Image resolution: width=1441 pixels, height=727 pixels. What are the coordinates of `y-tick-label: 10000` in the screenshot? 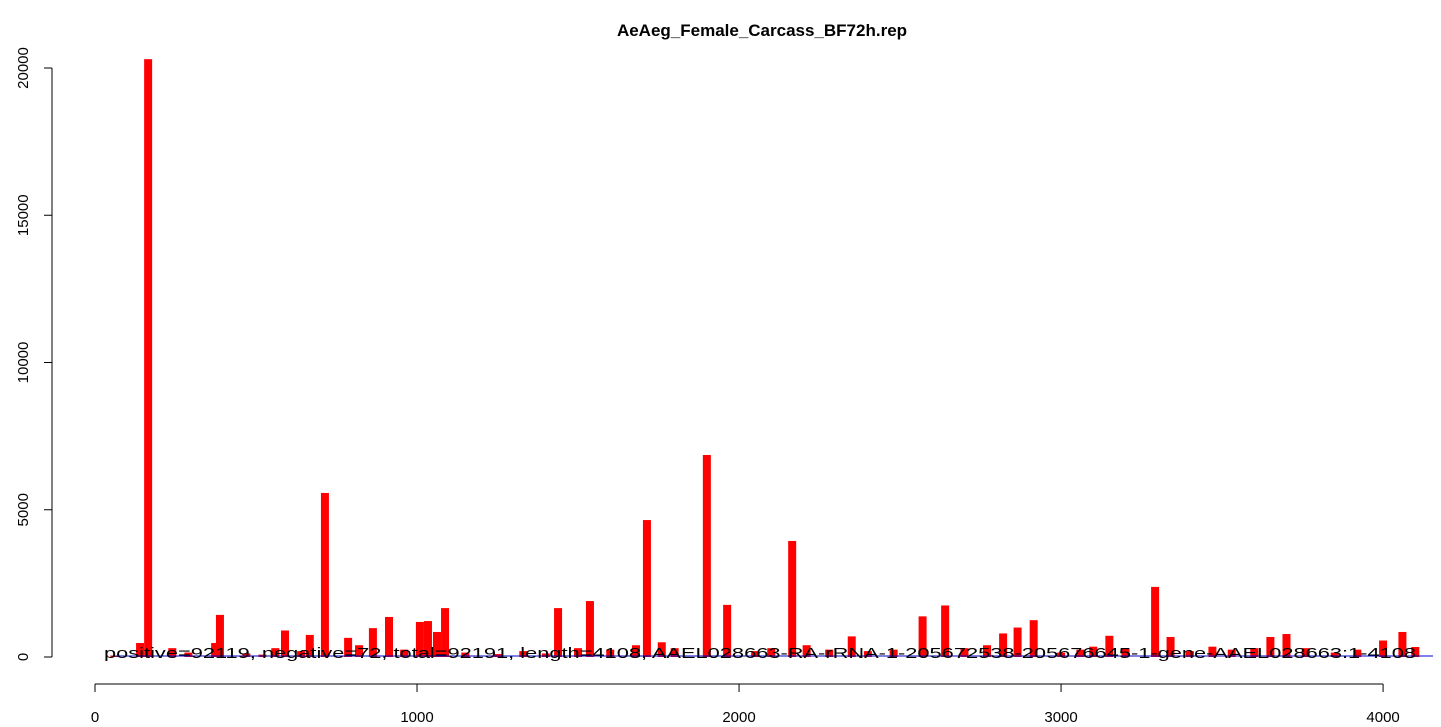 It's located at (23, 363).